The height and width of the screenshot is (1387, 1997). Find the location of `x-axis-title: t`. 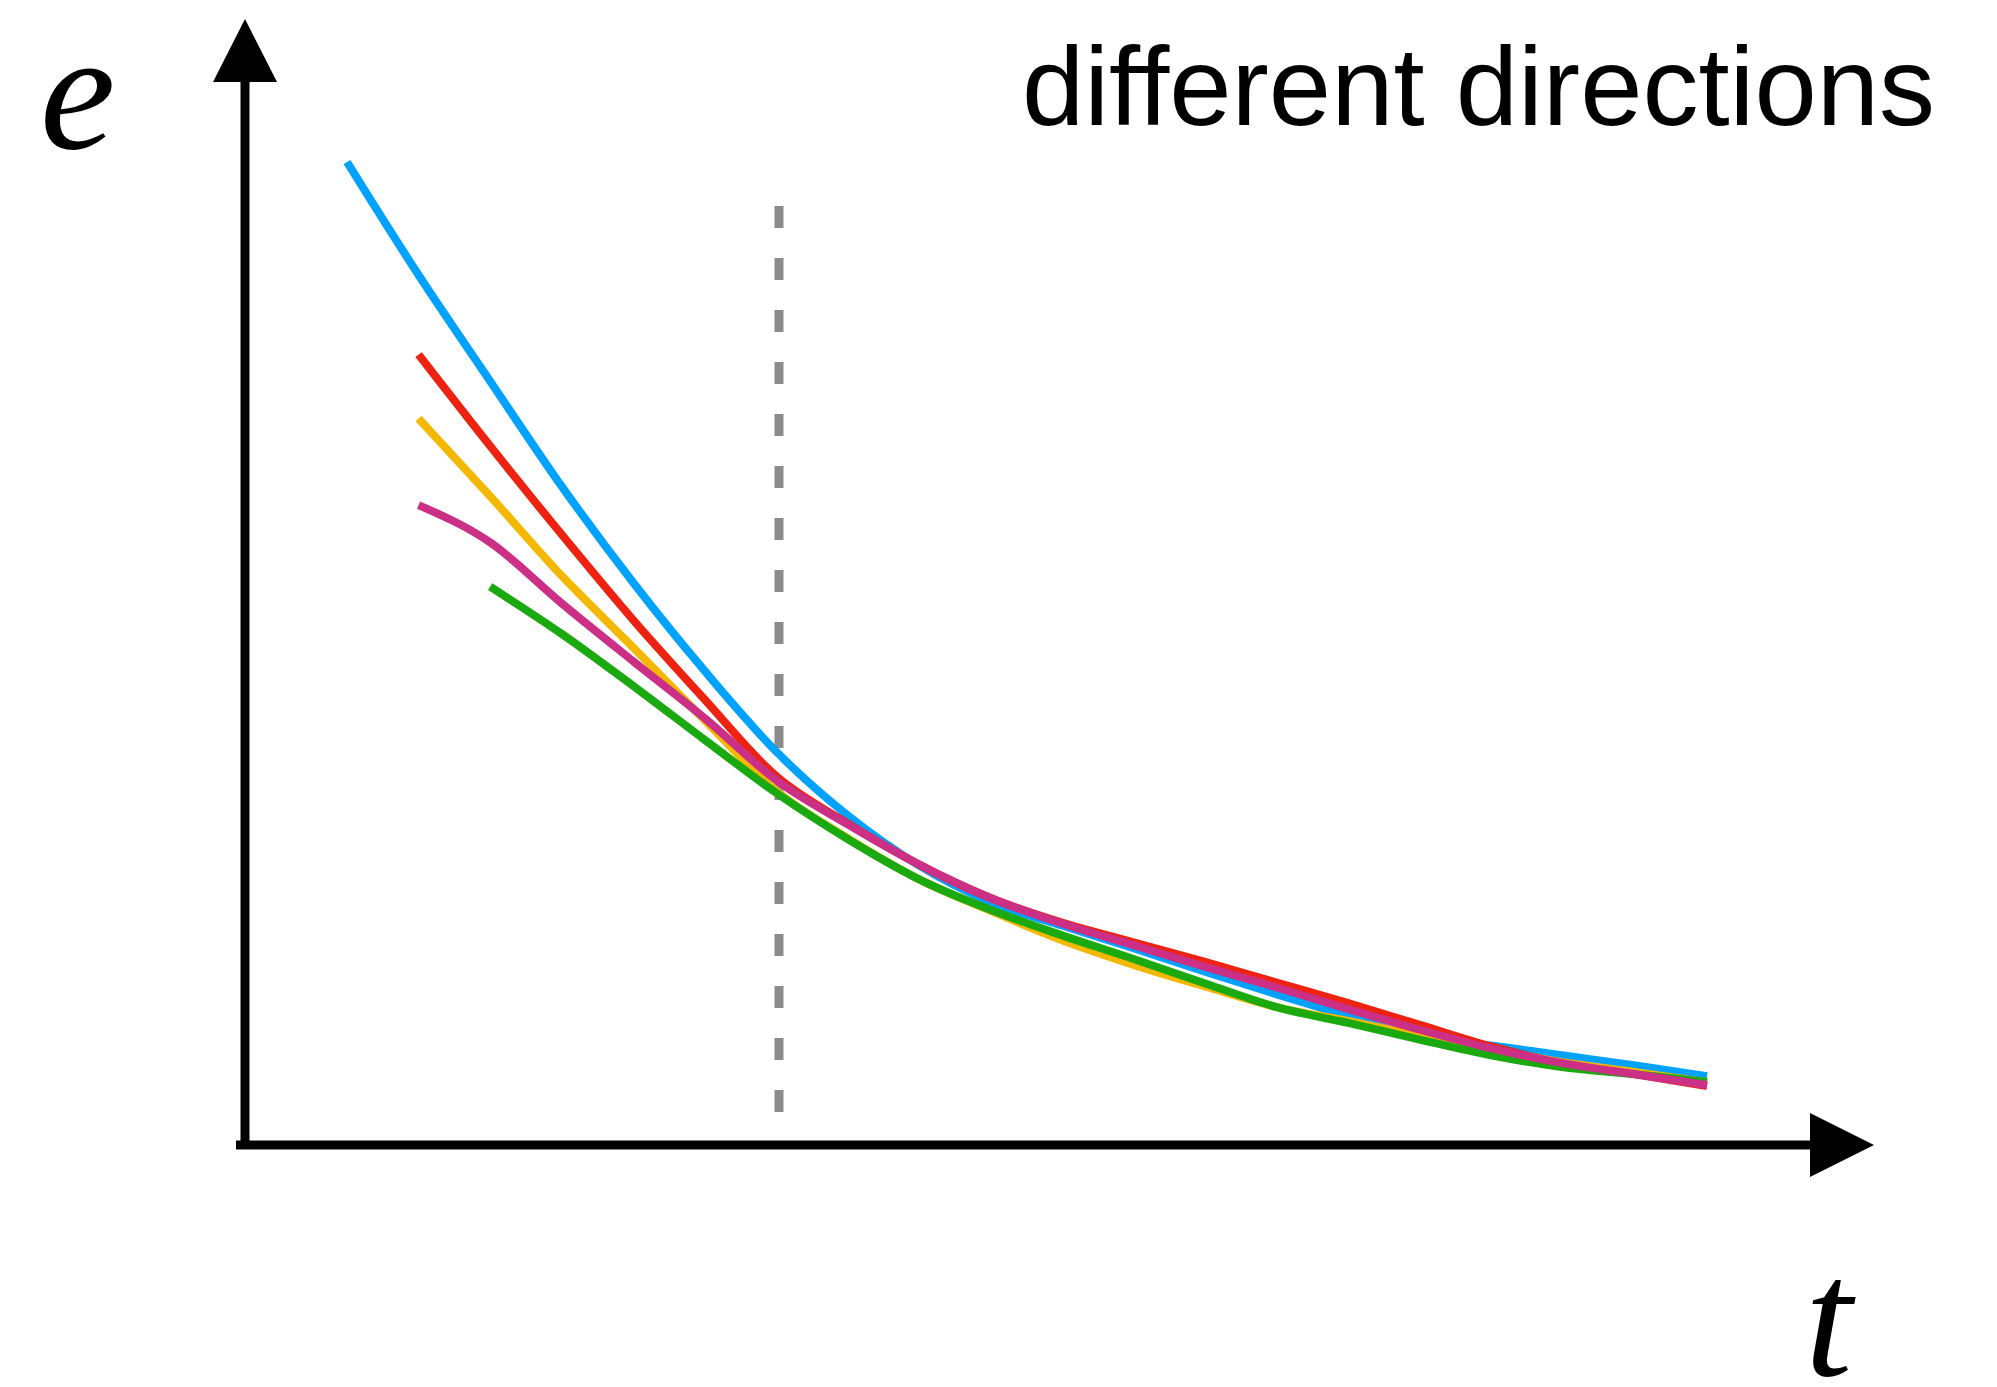

x-axis-title: t is located at coordinates (1830, 1305).